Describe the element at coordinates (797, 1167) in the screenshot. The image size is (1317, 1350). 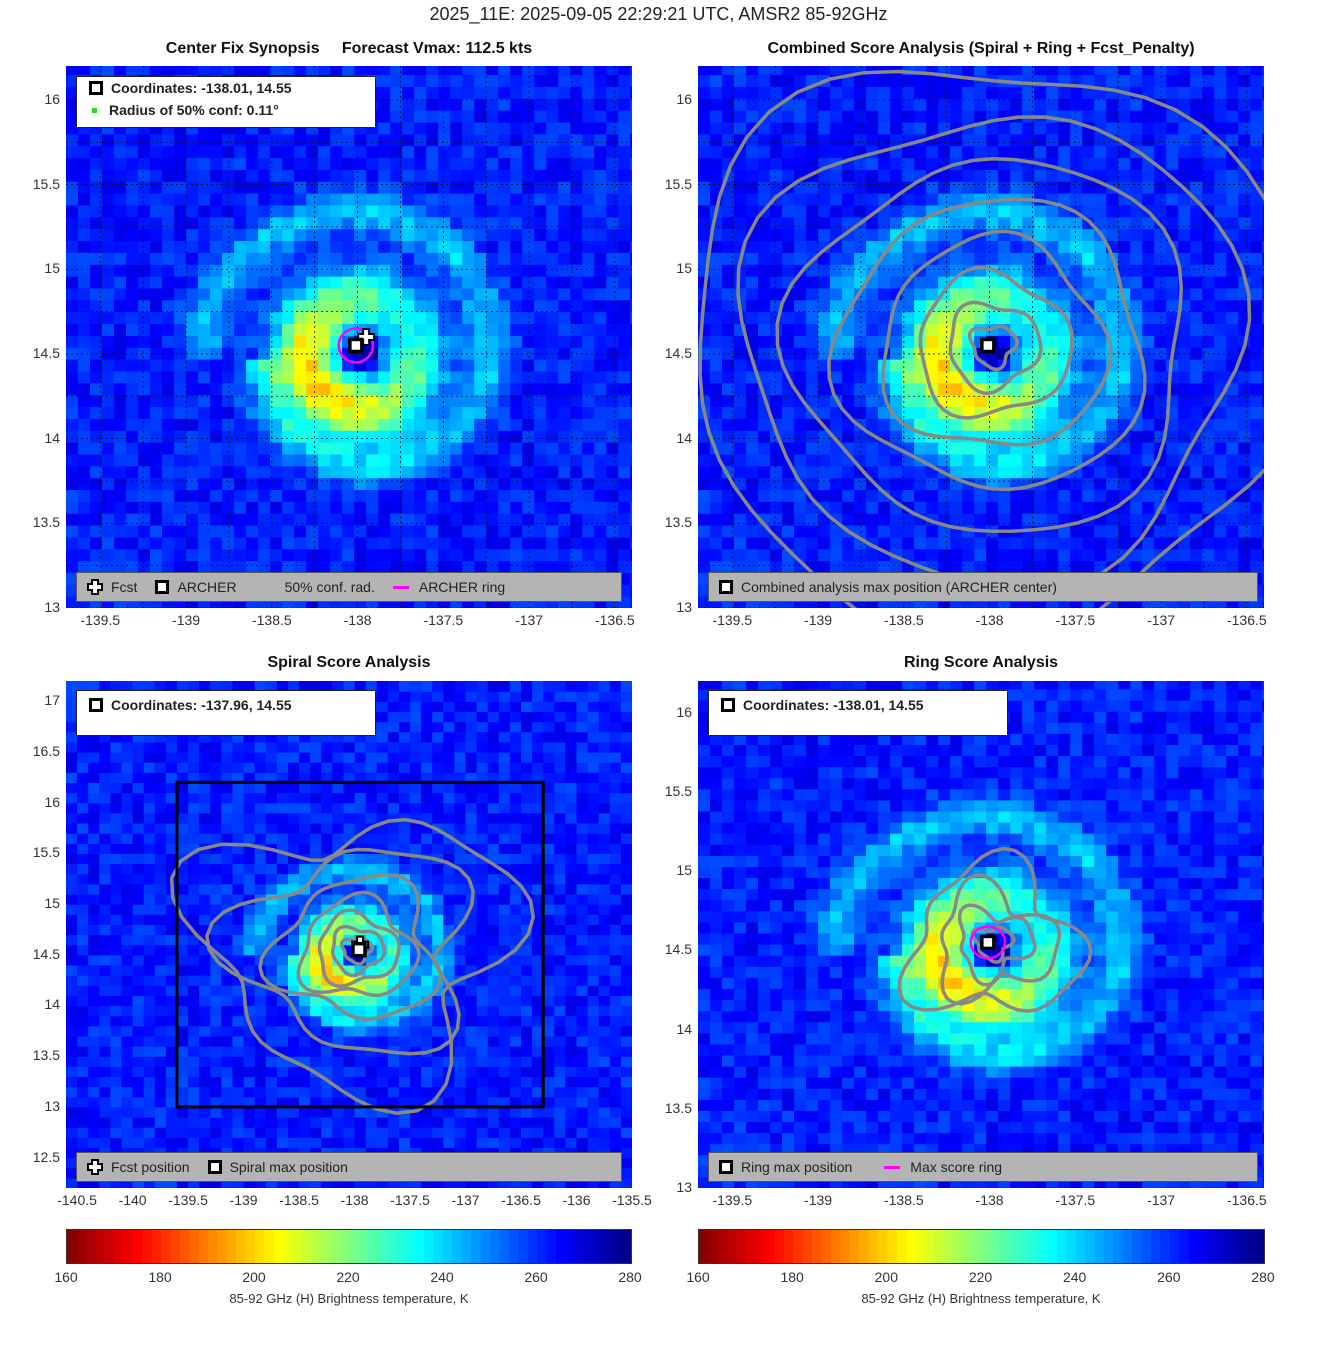
I see `legend-ring-max: Ring max position` at that location.